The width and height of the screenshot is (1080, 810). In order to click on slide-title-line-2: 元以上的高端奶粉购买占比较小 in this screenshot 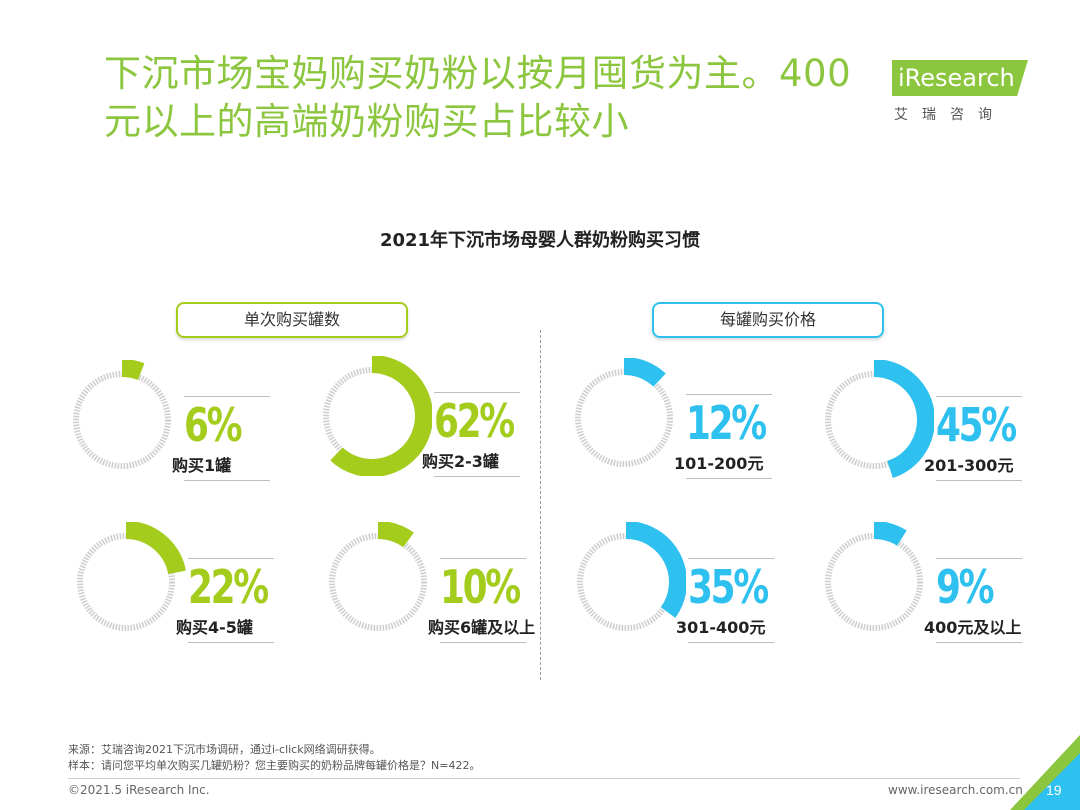, I will do `click(366, 121)`.